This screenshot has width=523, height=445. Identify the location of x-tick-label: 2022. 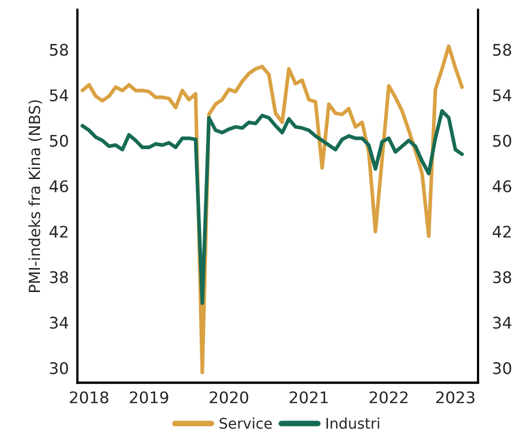
(389, 397).